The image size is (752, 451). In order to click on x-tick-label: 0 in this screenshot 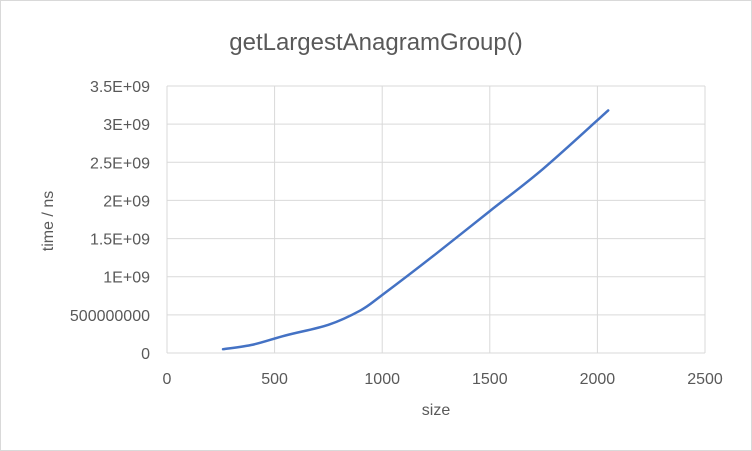, I will do `click(167, 379)`.